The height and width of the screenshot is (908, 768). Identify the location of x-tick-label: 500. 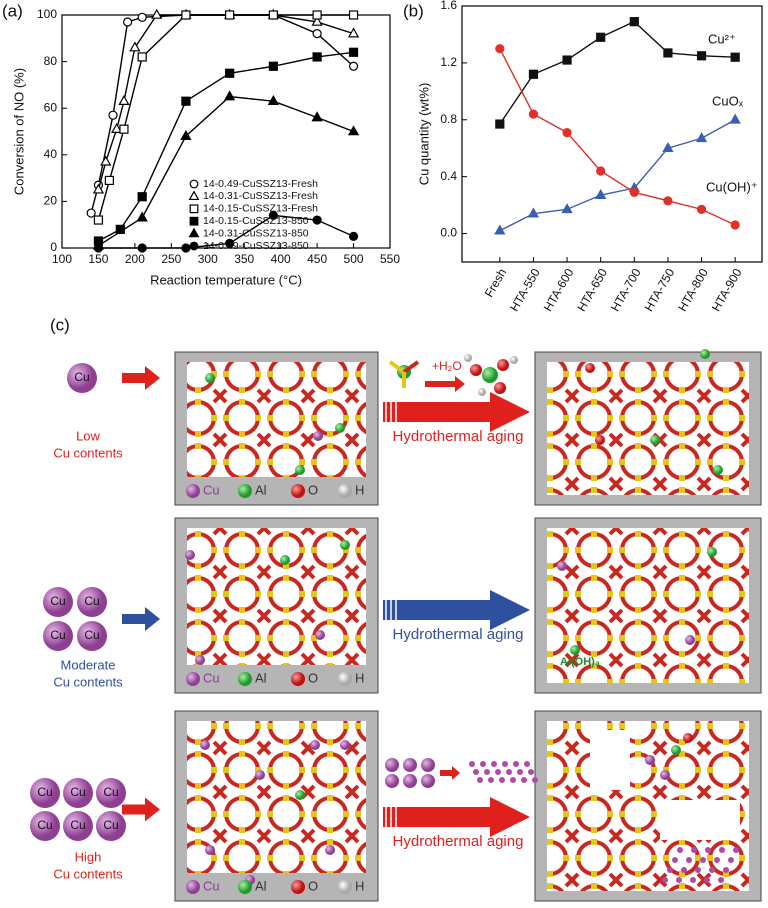
(354, 259).